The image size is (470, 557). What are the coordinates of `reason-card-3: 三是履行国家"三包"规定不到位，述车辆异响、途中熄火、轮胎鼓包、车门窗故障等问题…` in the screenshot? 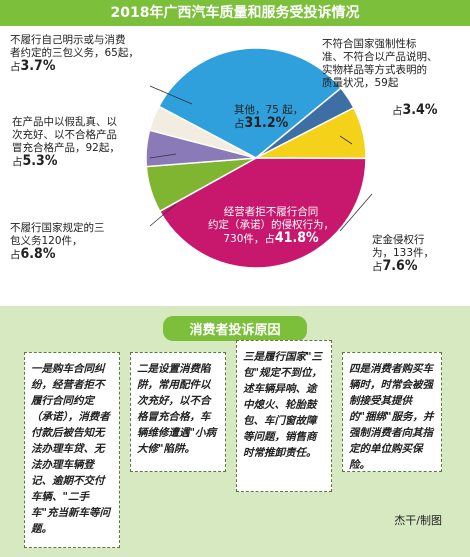 It's located at (284, 416).